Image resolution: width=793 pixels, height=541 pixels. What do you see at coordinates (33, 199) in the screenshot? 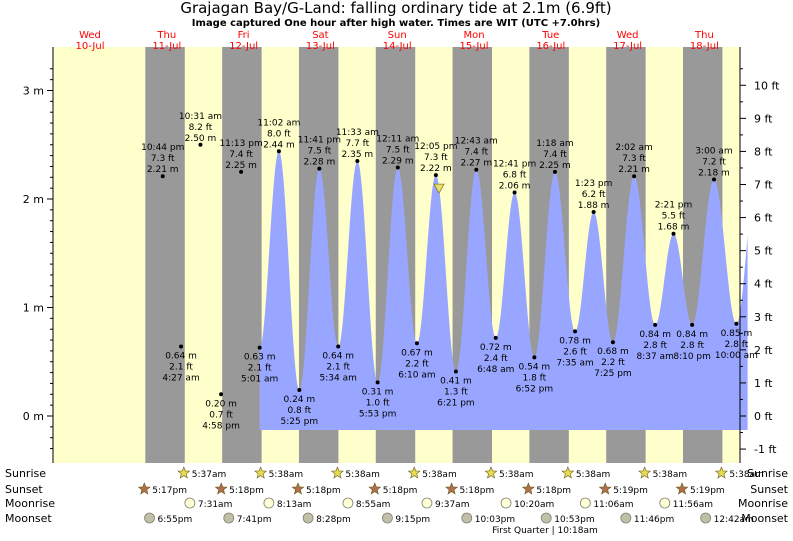
I see `y-left-tick-label: 2 m` at bounding box center [33, 199].